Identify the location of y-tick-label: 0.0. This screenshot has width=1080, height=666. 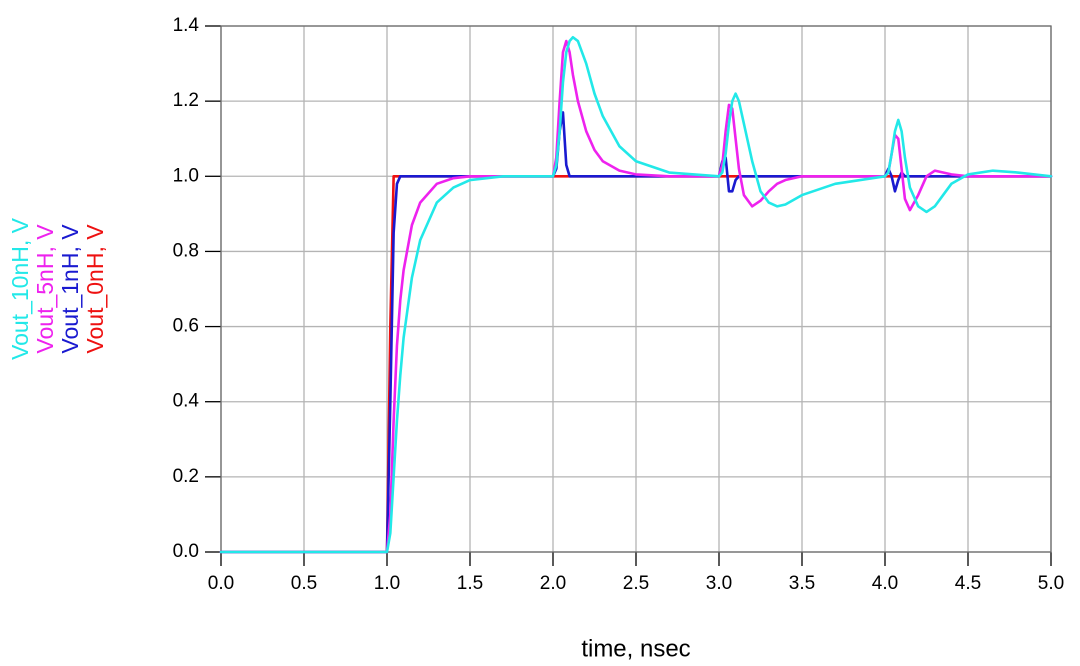
(186, 551).